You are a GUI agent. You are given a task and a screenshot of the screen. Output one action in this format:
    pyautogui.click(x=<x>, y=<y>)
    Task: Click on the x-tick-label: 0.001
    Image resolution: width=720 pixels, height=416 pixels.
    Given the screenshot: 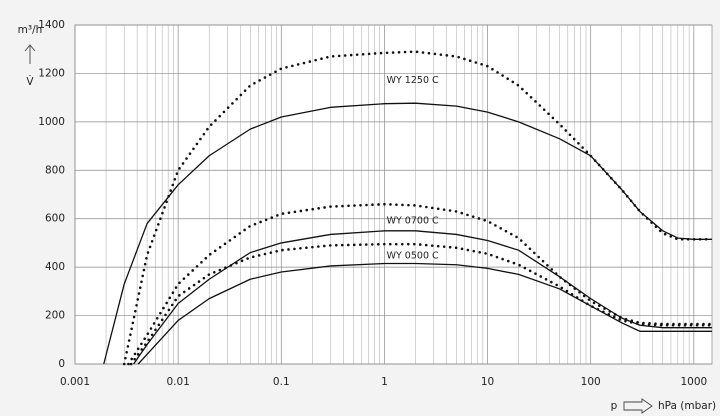 What is the action you would take?
    pyautogui.click(x=75, y=382)
    